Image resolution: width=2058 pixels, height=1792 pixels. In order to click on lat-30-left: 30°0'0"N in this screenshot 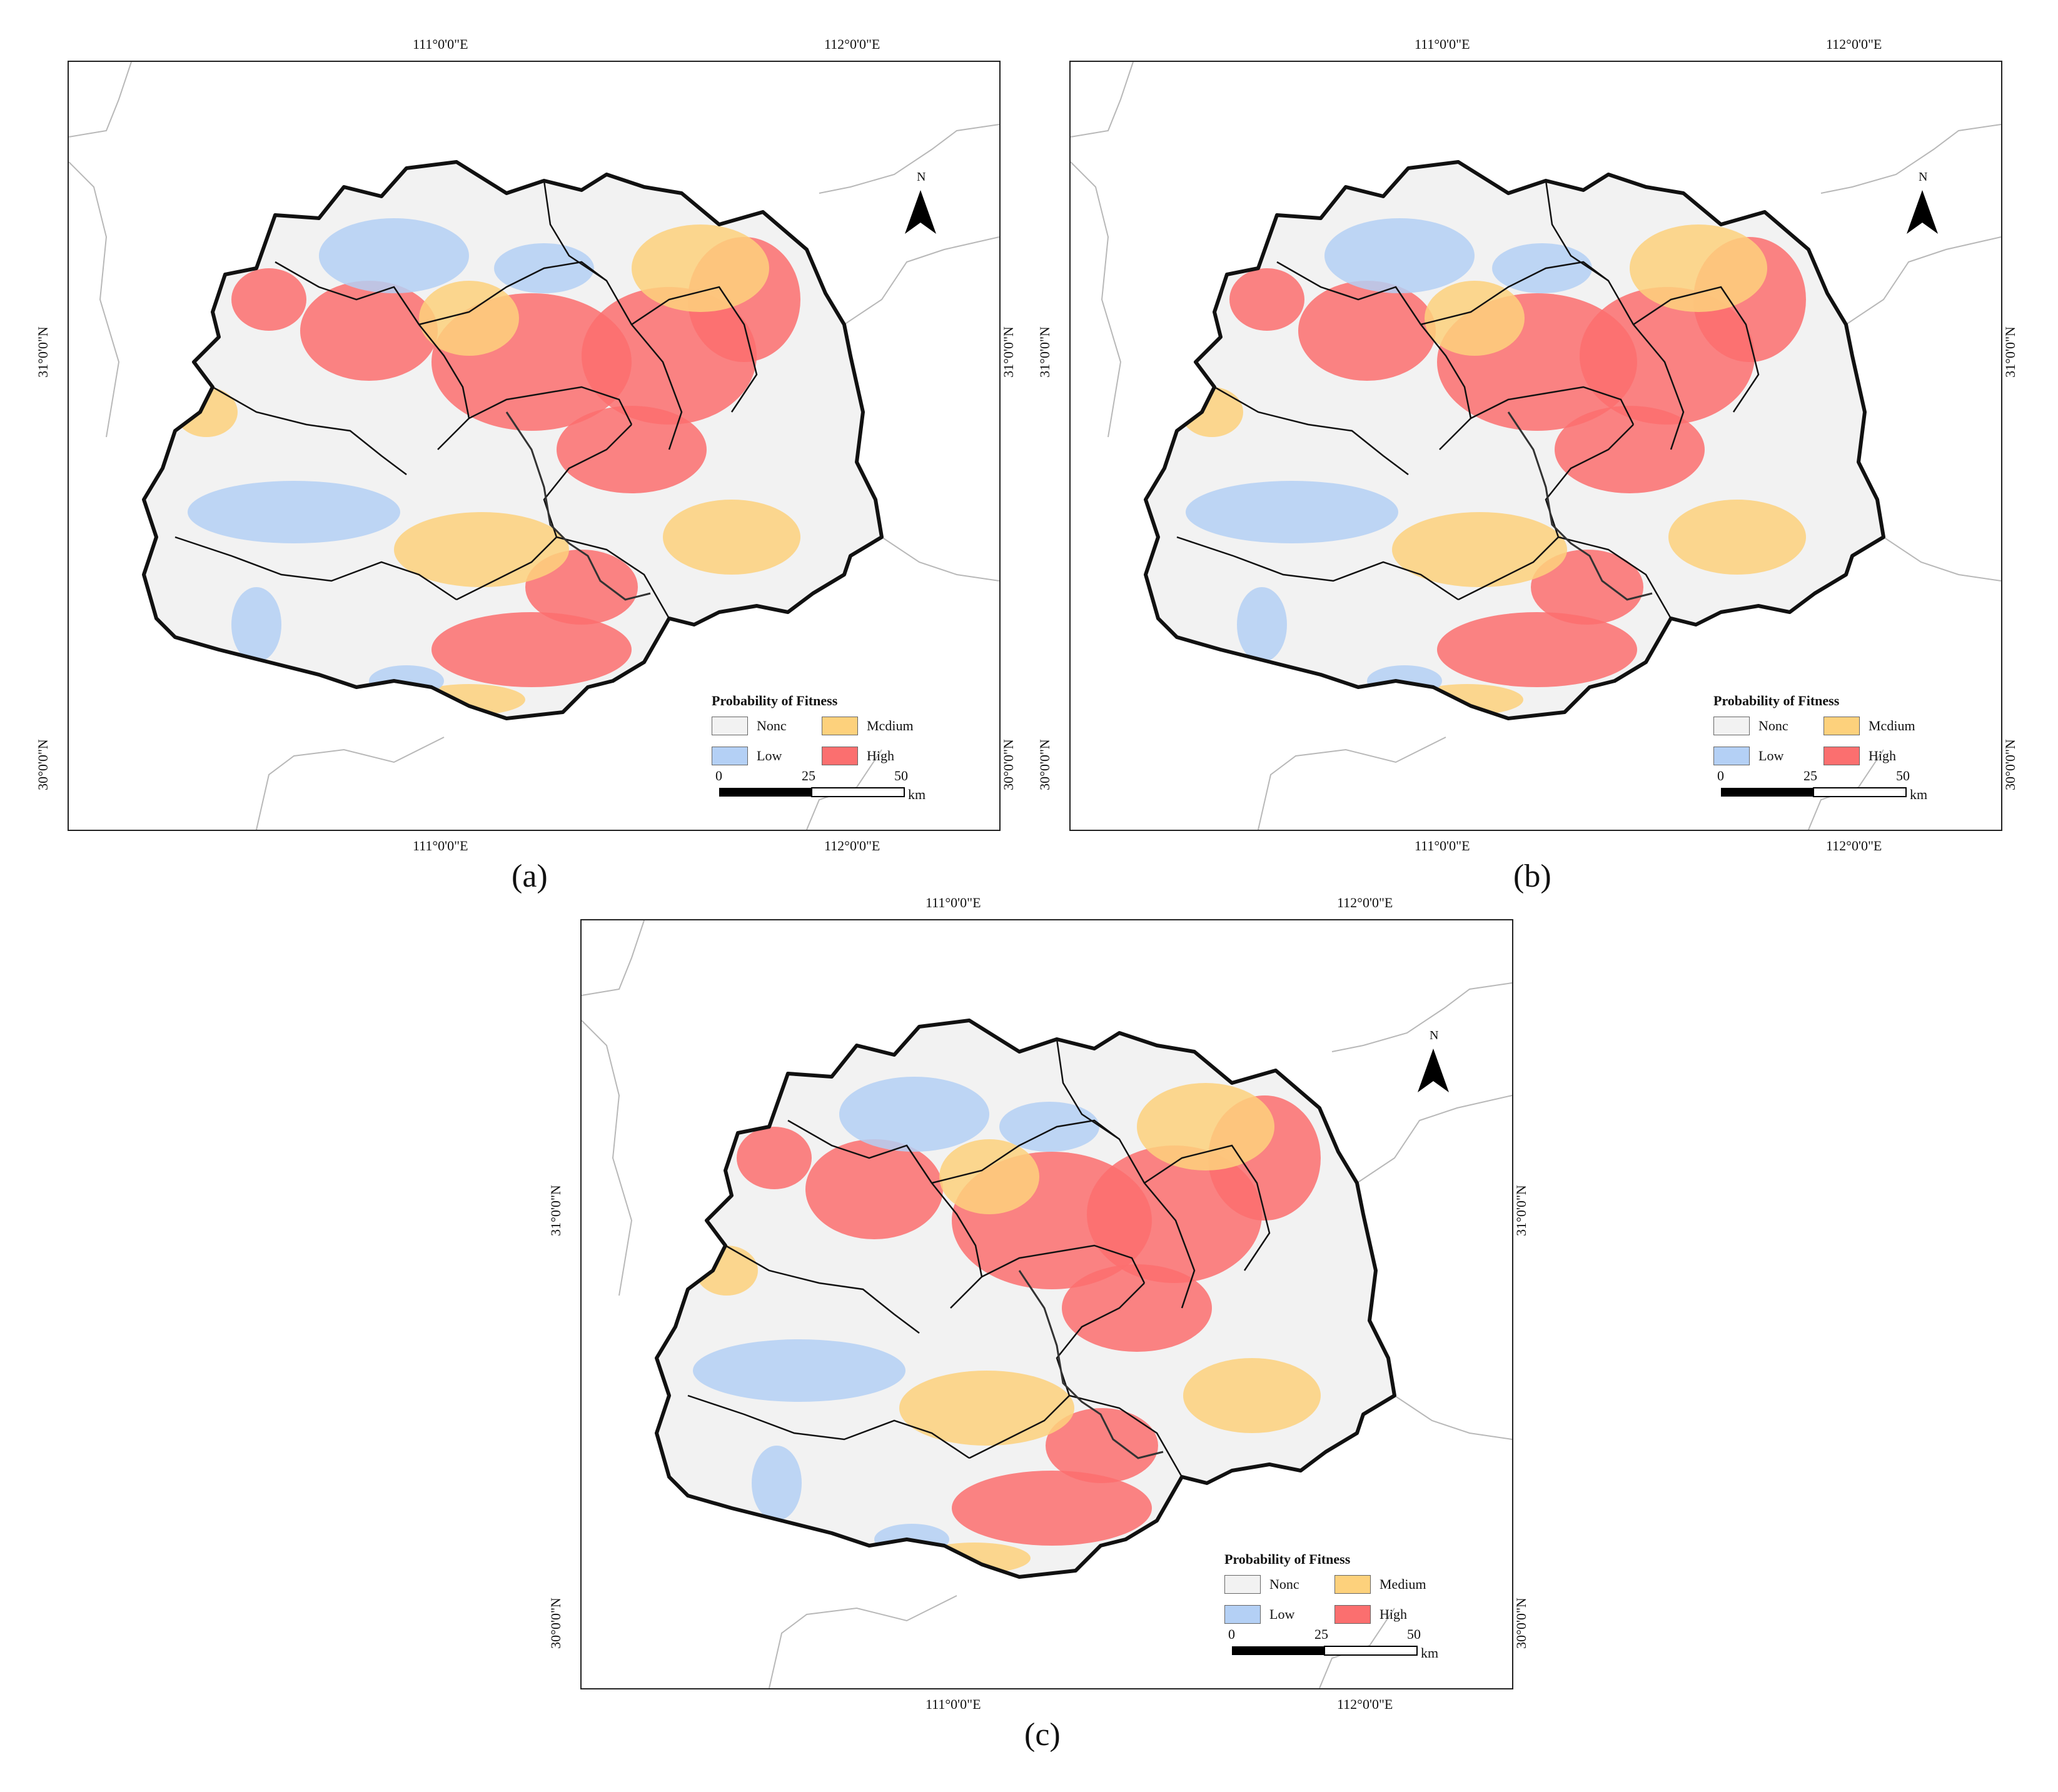, I will do `click(555, 1624)`.